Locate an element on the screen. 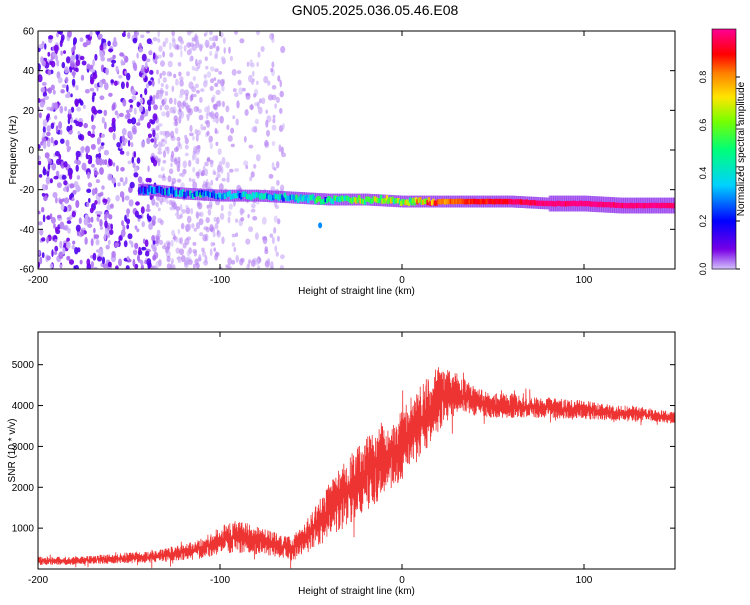 The height and width of the screenshot is (605, 750). signal-blob is located at coordinates (320, 225).